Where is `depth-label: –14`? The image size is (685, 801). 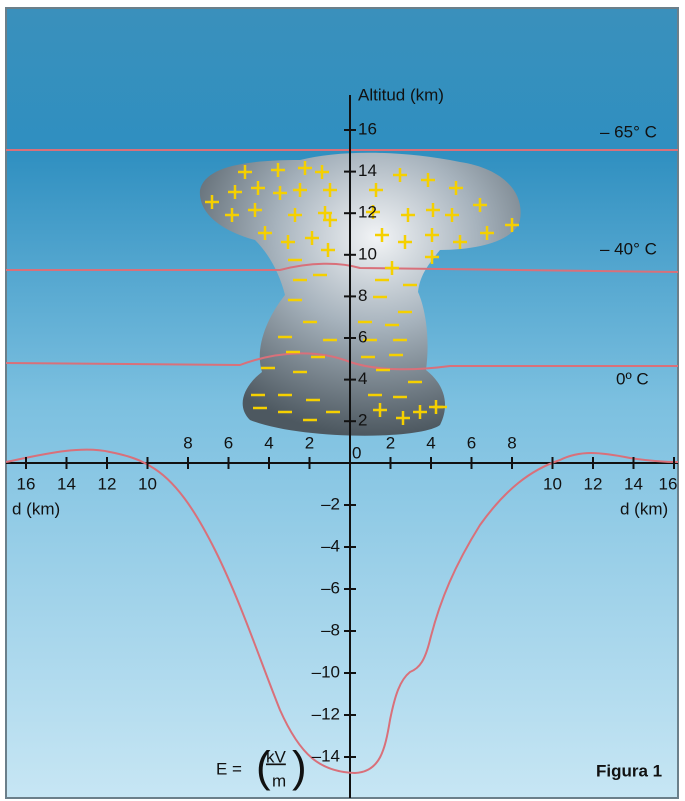 depth-label: –14 is located at coordinates (326, 755).